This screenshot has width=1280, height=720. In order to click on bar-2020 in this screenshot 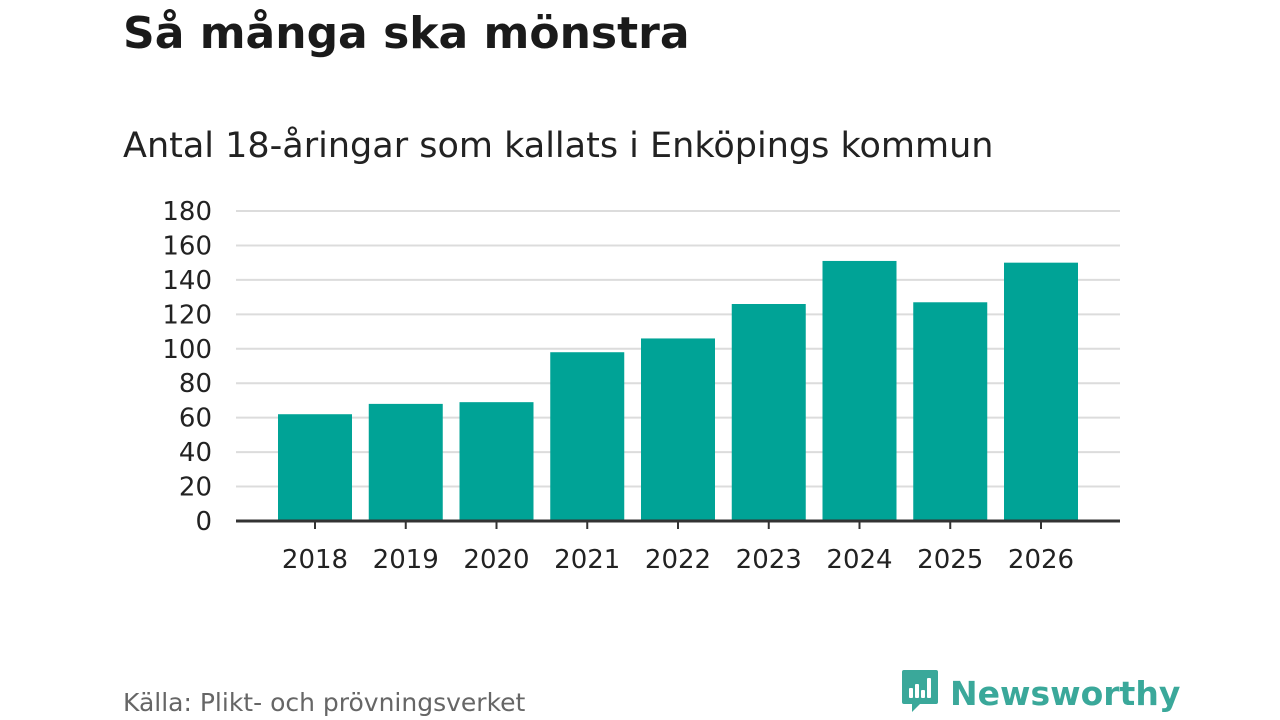, I will do `click(496, 461)`.